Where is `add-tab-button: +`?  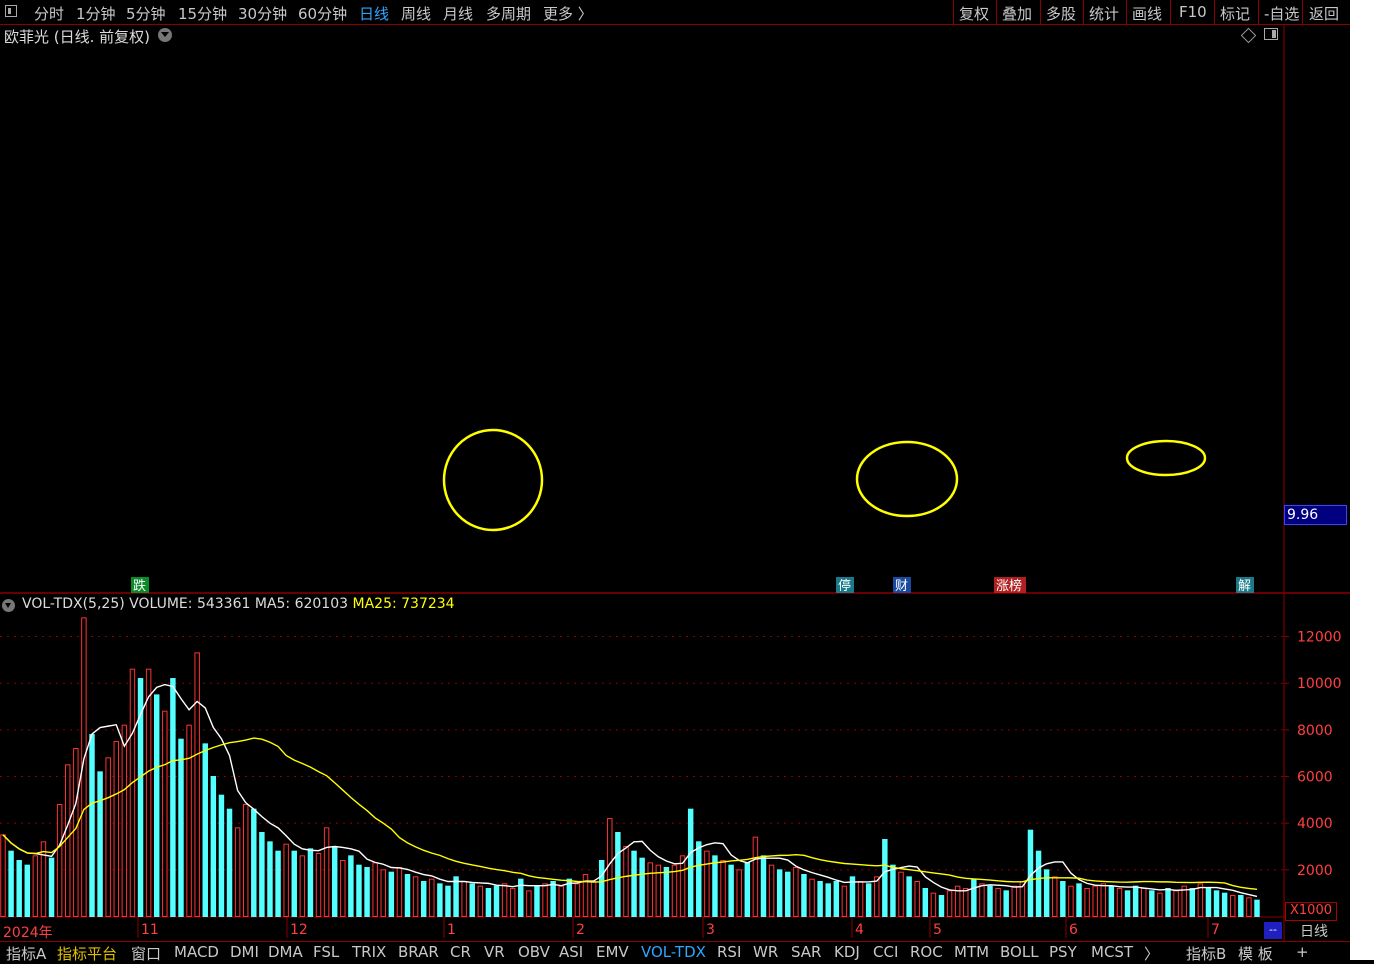 add-tab-button: + is located at coordinates (1302, 952).